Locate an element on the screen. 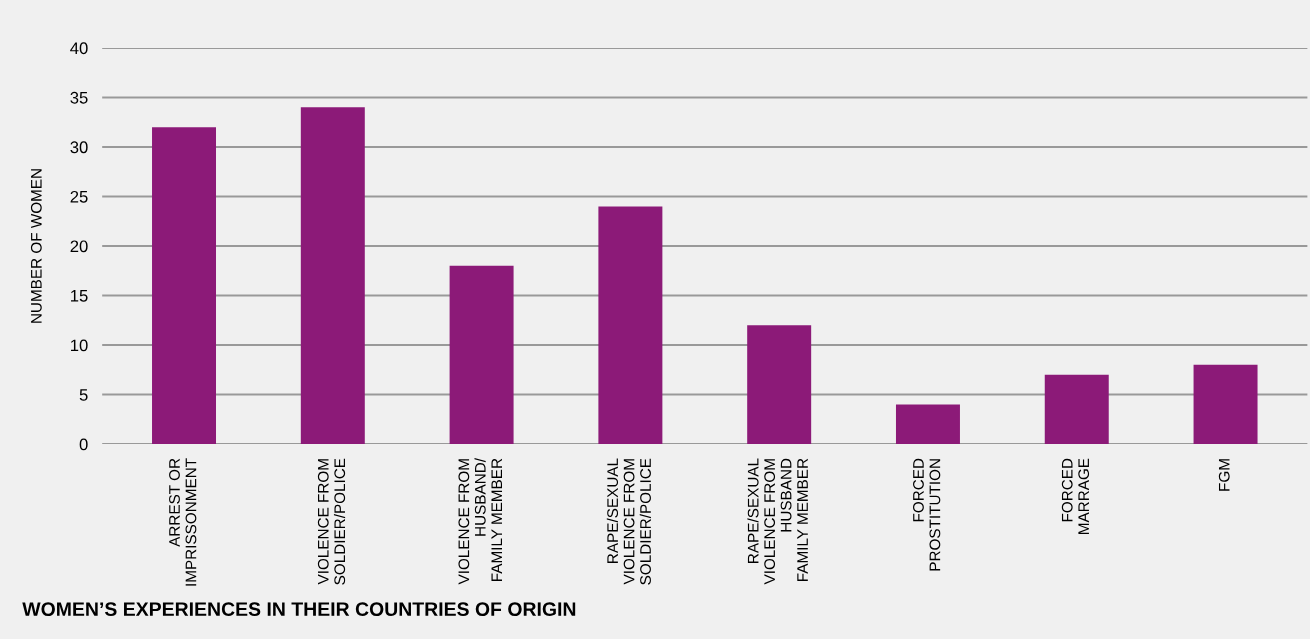  y-tick-label: 5 is located at coordinates (83, 395).